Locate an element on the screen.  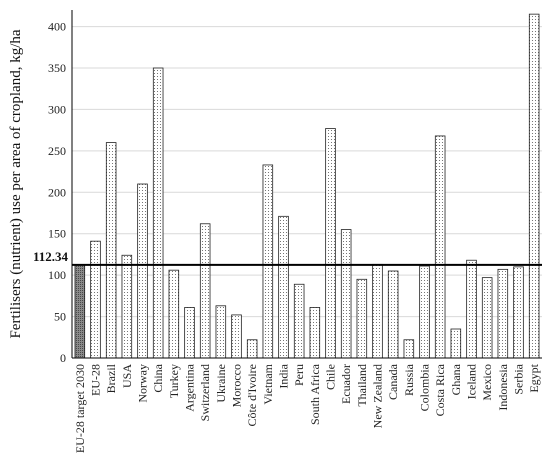
x-tick-label: Mexico is located at coordinates (487, 382).